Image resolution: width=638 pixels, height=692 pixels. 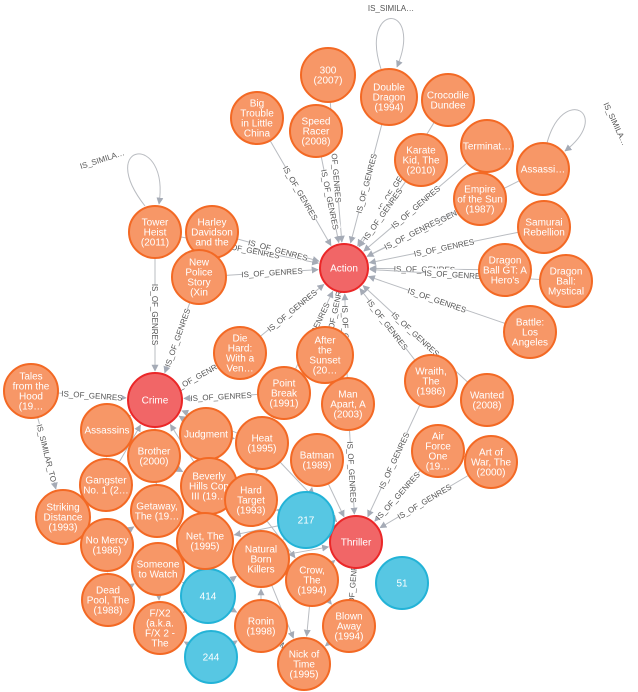 I want to click on movie-node: Brother(2000), so click(x=154, y=456).